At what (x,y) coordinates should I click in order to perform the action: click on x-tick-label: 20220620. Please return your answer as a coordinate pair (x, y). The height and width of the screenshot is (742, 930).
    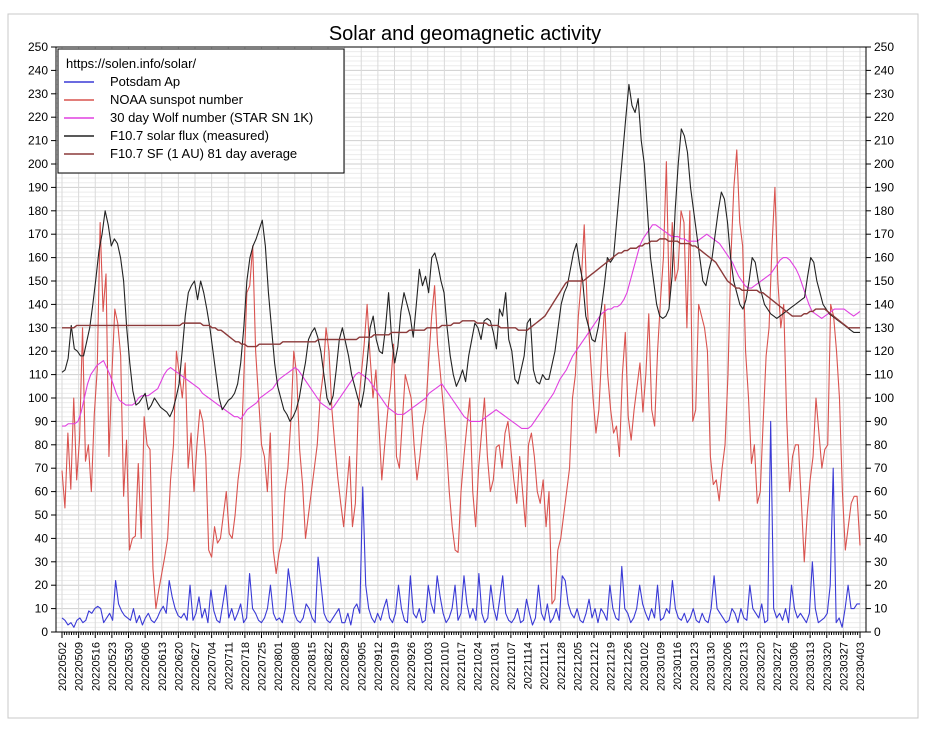
    Looking at the image, I should click on (179, 666).